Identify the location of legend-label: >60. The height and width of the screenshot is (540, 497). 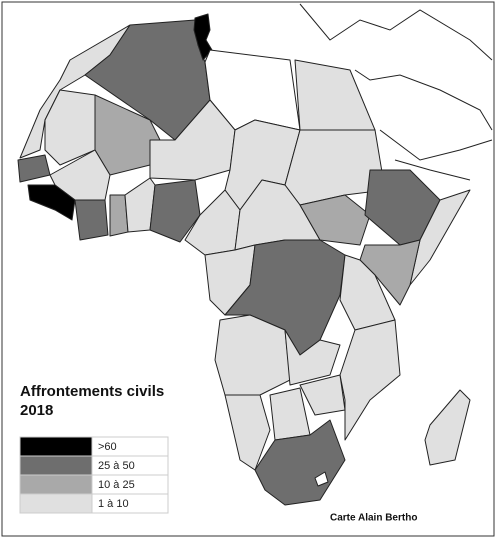
(107, 447).